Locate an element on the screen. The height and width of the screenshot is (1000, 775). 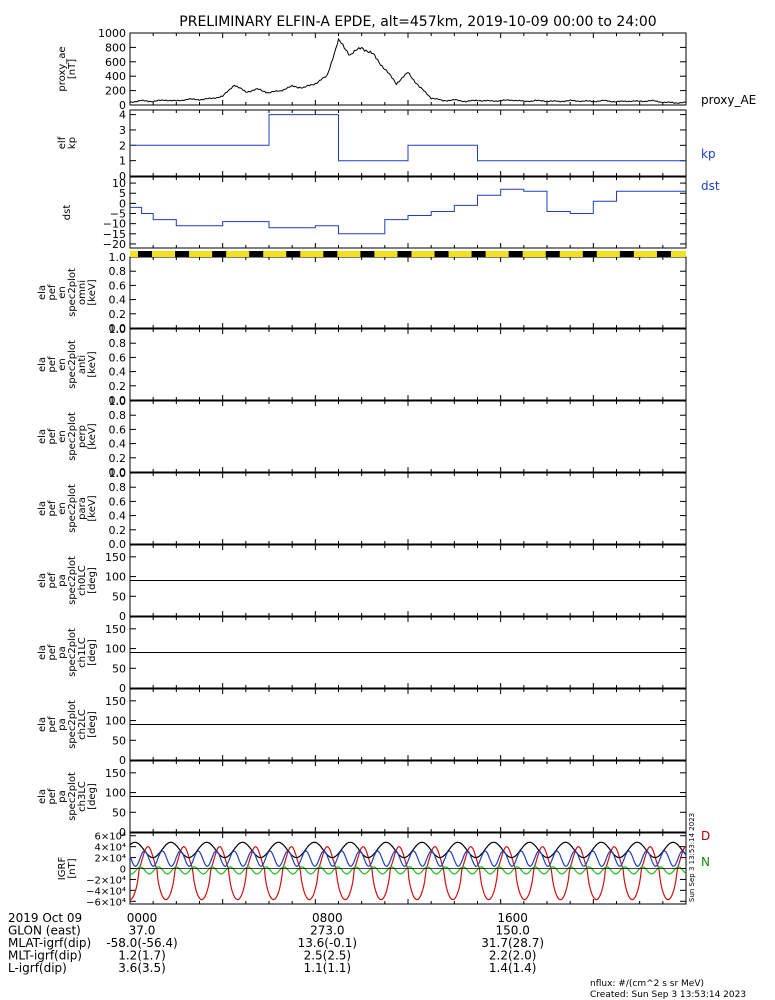
panel-11-ytick-label: 0 is located at coordinates (123, 870).